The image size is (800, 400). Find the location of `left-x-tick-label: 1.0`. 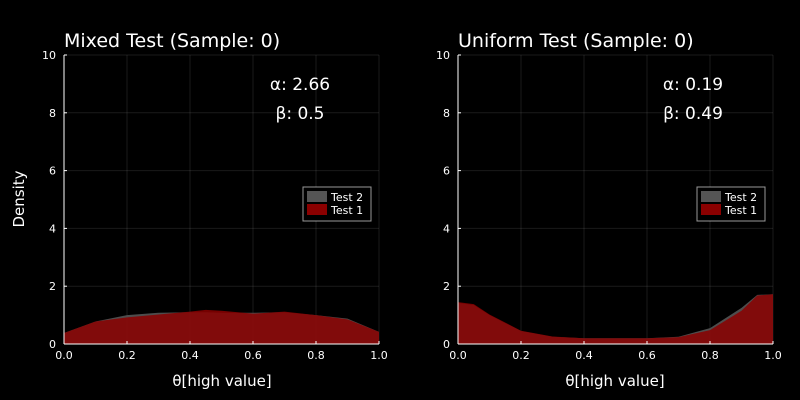

left-x-tick-label: 1.0 is located at coordinates (379, 355).